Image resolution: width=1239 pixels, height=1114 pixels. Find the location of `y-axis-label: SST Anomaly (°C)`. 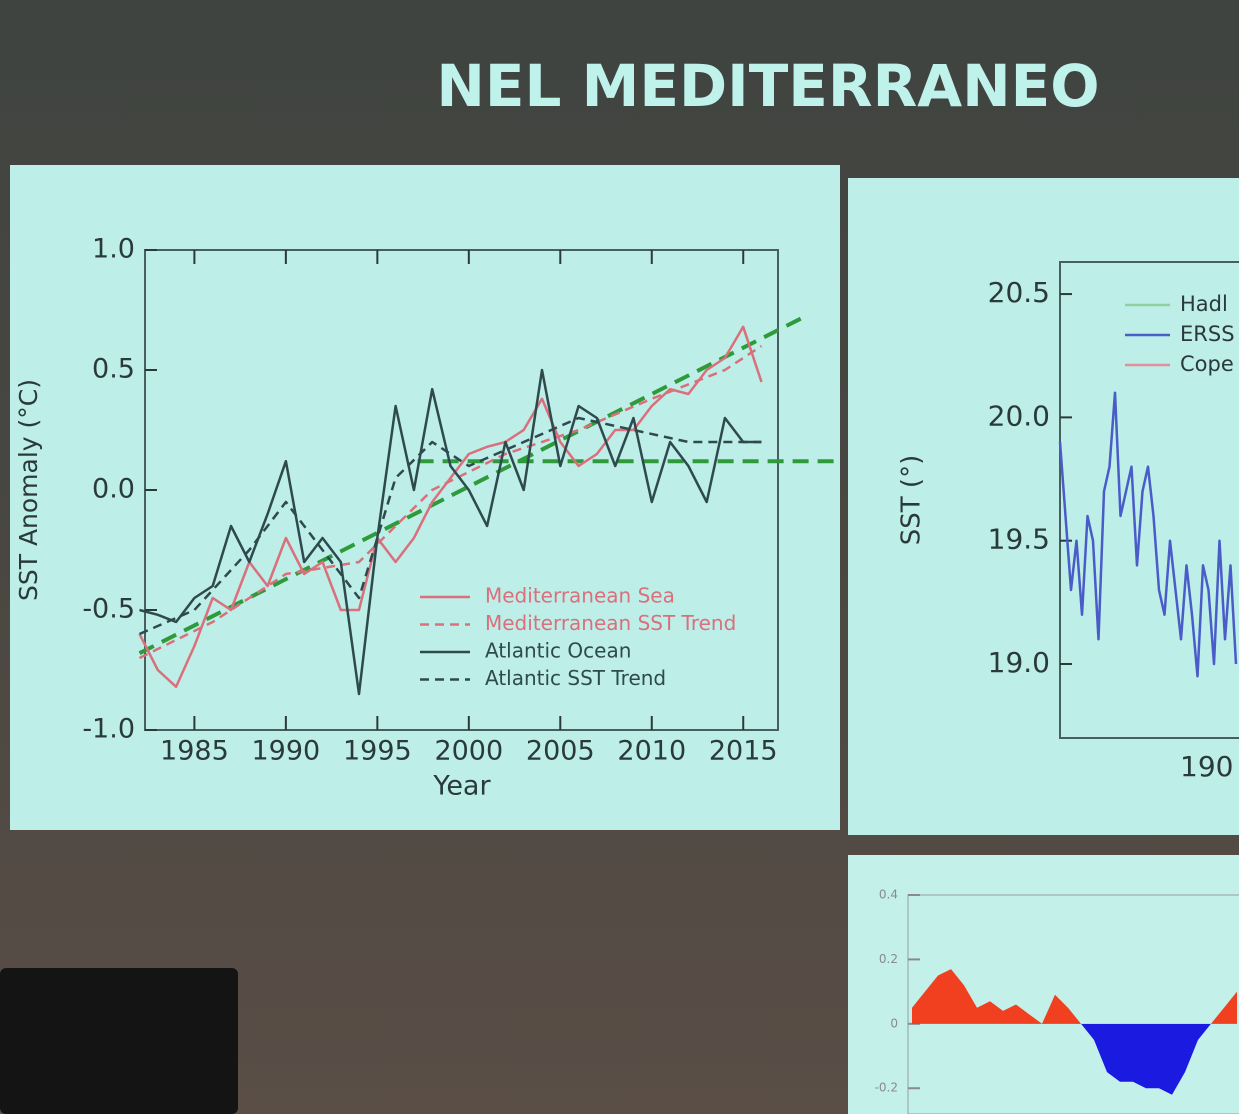

y-axis-label: SST Anomaly (°C) is located at coordinates (28, 490).